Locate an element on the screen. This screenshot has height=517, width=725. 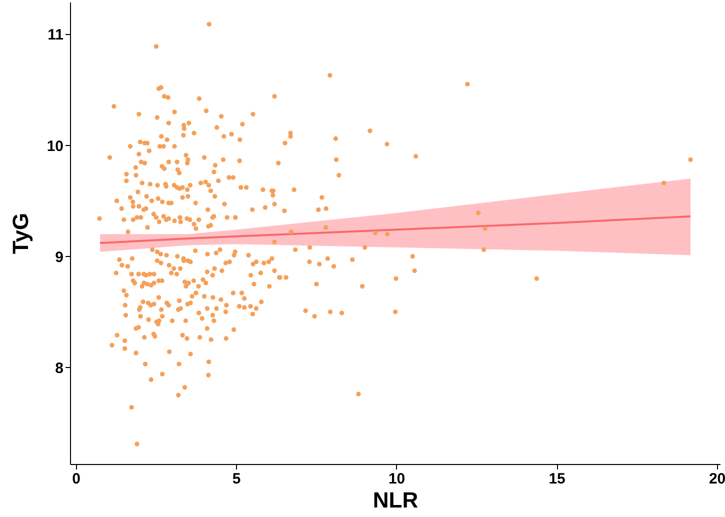
x-tick-label: 5 is located at coordinates (236, 479).